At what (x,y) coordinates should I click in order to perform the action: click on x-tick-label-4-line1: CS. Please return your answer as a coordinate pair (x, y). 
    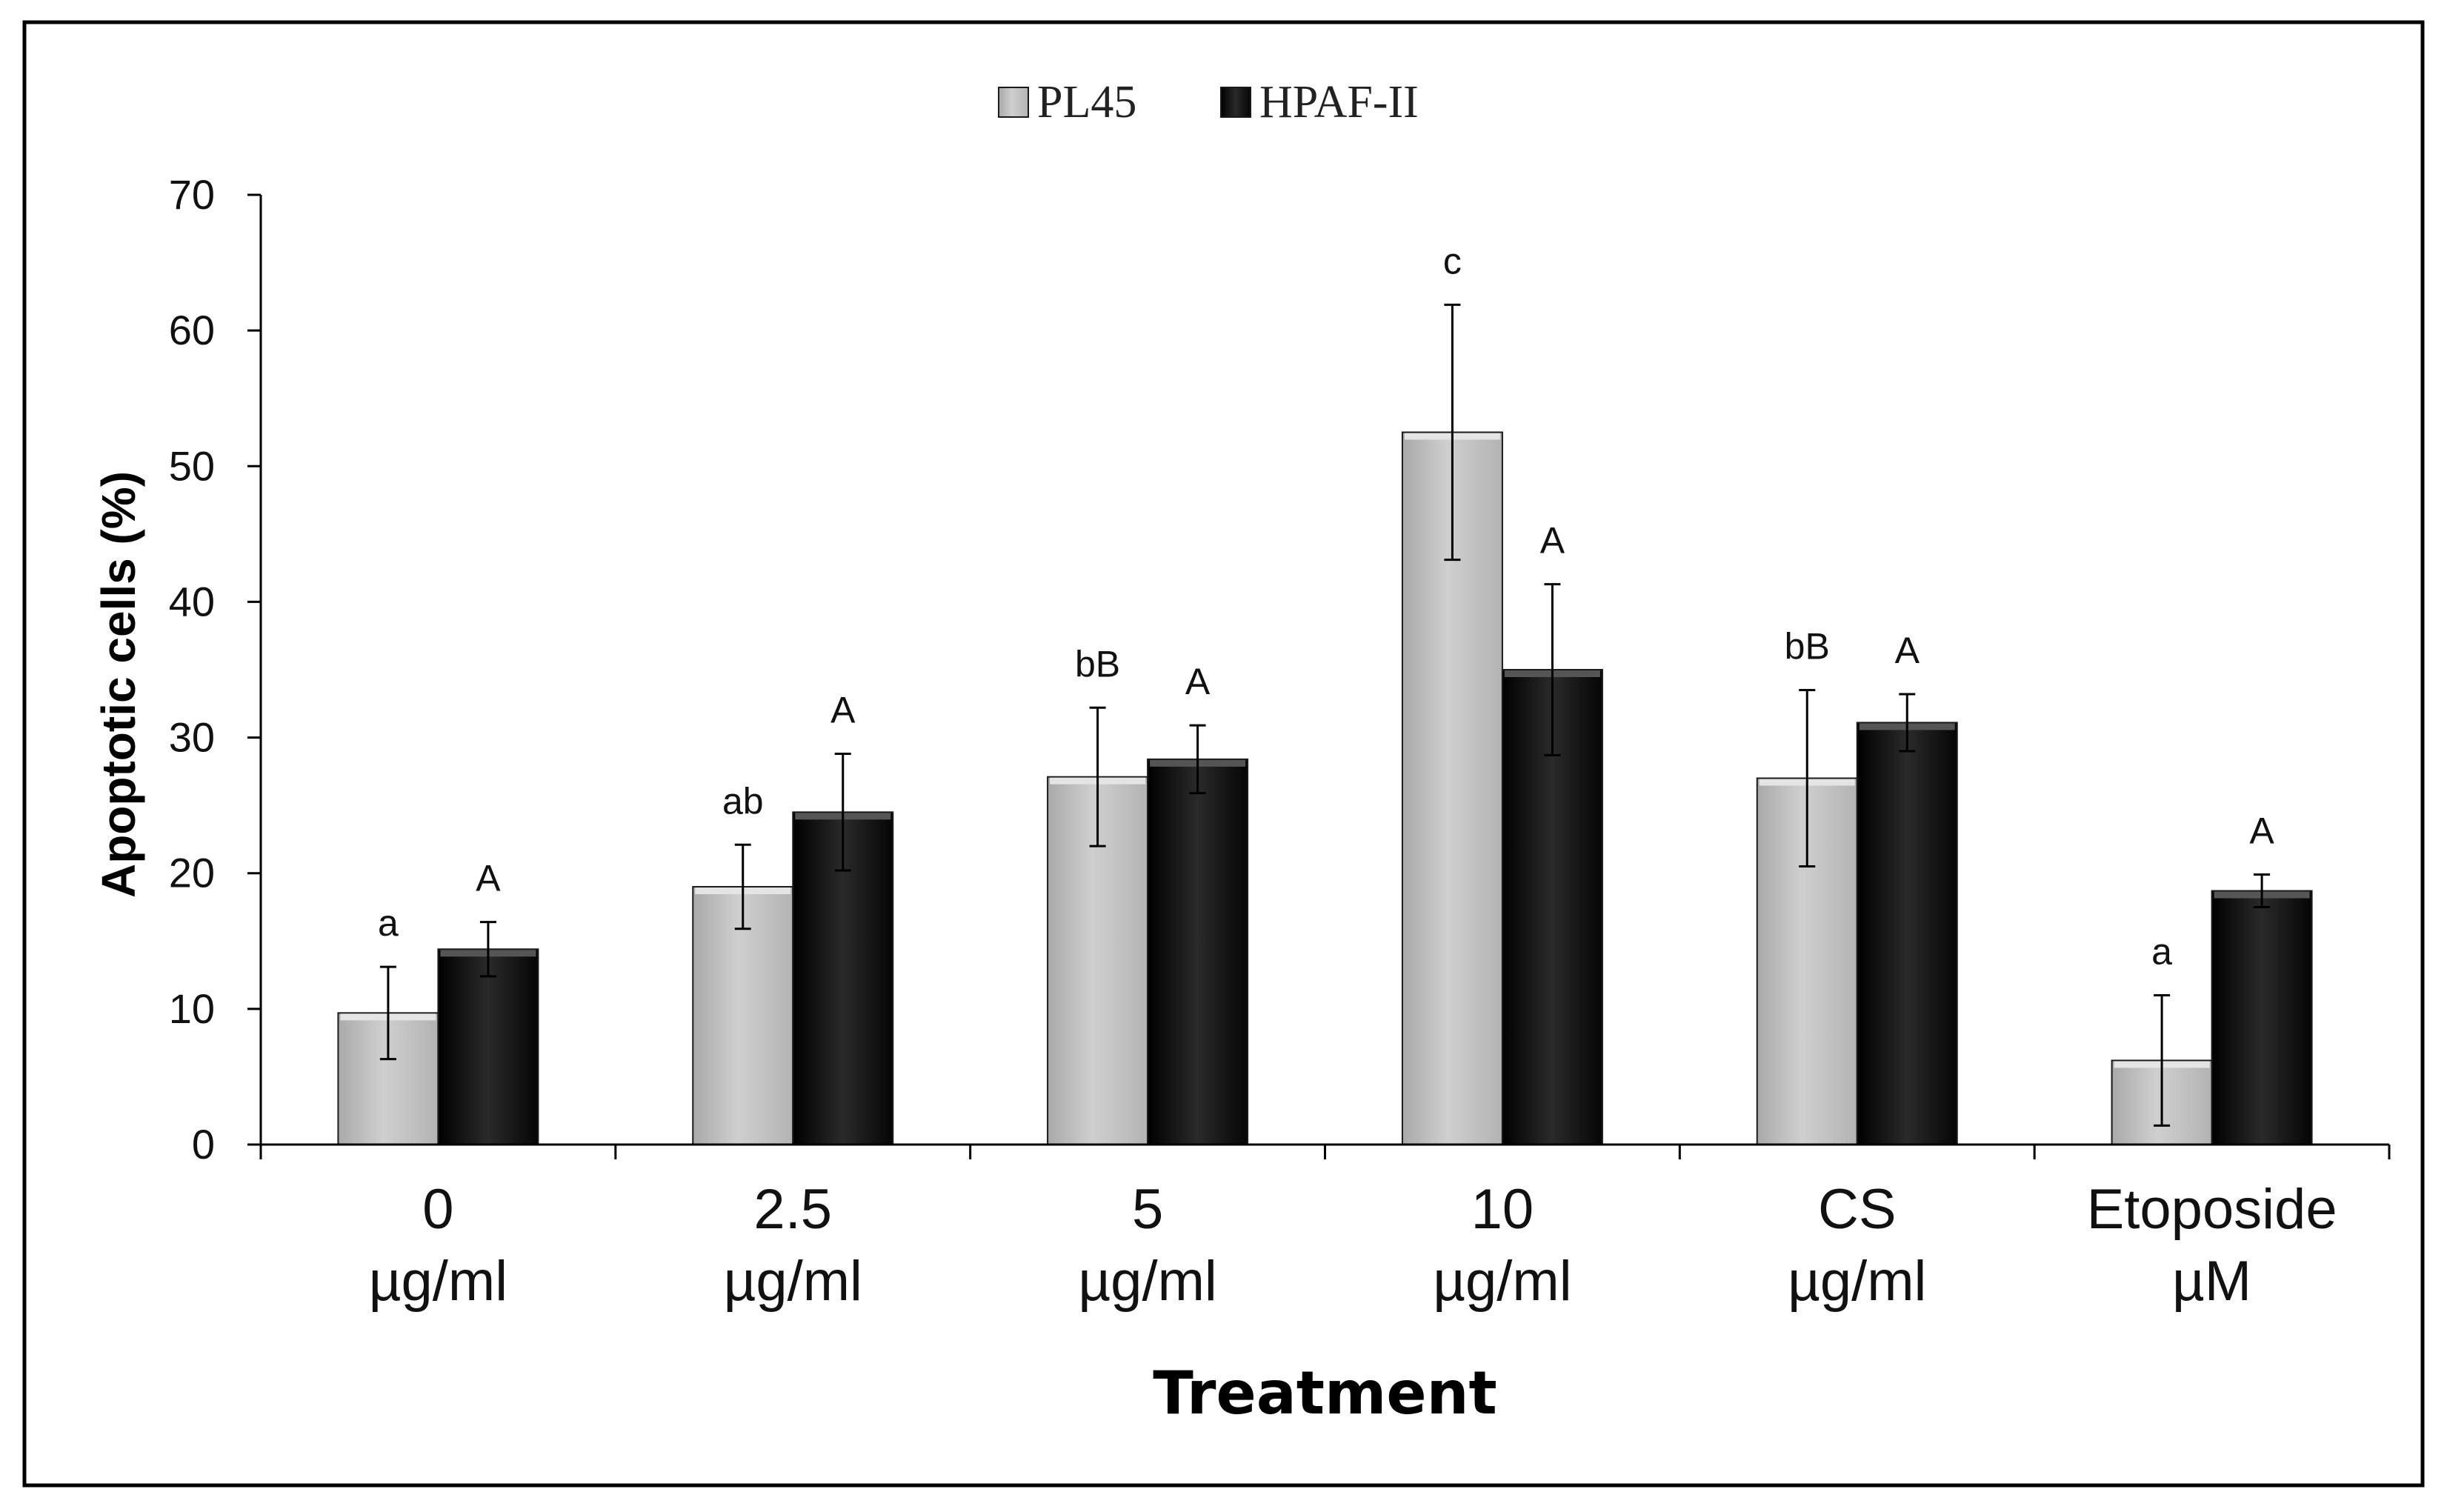
    Looking at the image, I should click on (1857, 1210).